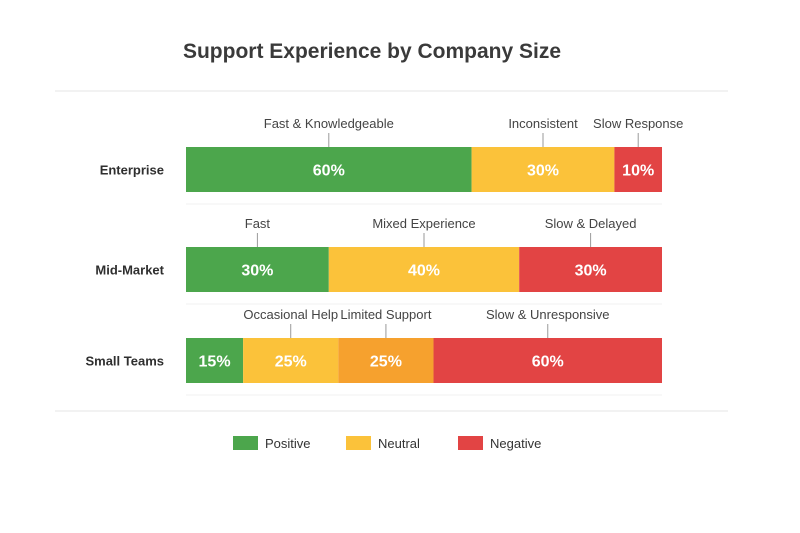  What do you see at coordinates (548, 314) in the screenshot?
I see `annotation-label: Slow & Unresponsive` at bounding box center [548, 314].